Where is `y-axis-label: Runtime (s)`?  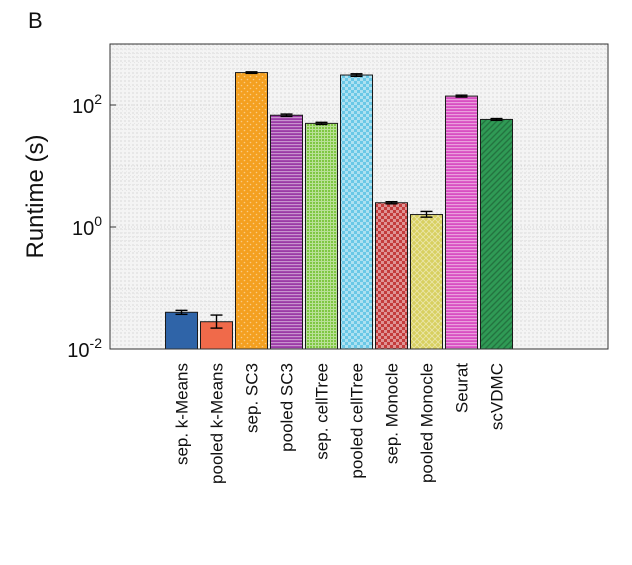 y-axis-label: Runtime (s) is located at coordinates (35, 196).